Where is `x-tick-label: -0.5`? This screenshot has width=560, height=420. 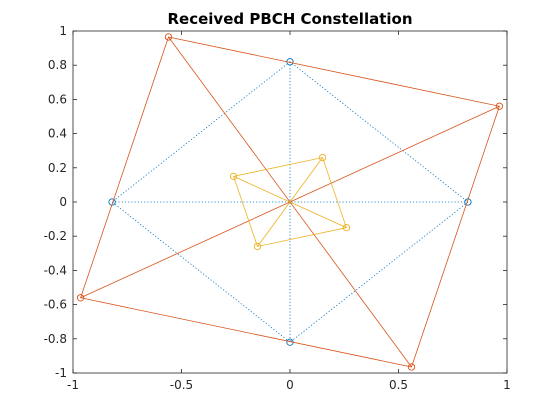
x-tick-label: -0.5 is located at coordinates (181, 385).